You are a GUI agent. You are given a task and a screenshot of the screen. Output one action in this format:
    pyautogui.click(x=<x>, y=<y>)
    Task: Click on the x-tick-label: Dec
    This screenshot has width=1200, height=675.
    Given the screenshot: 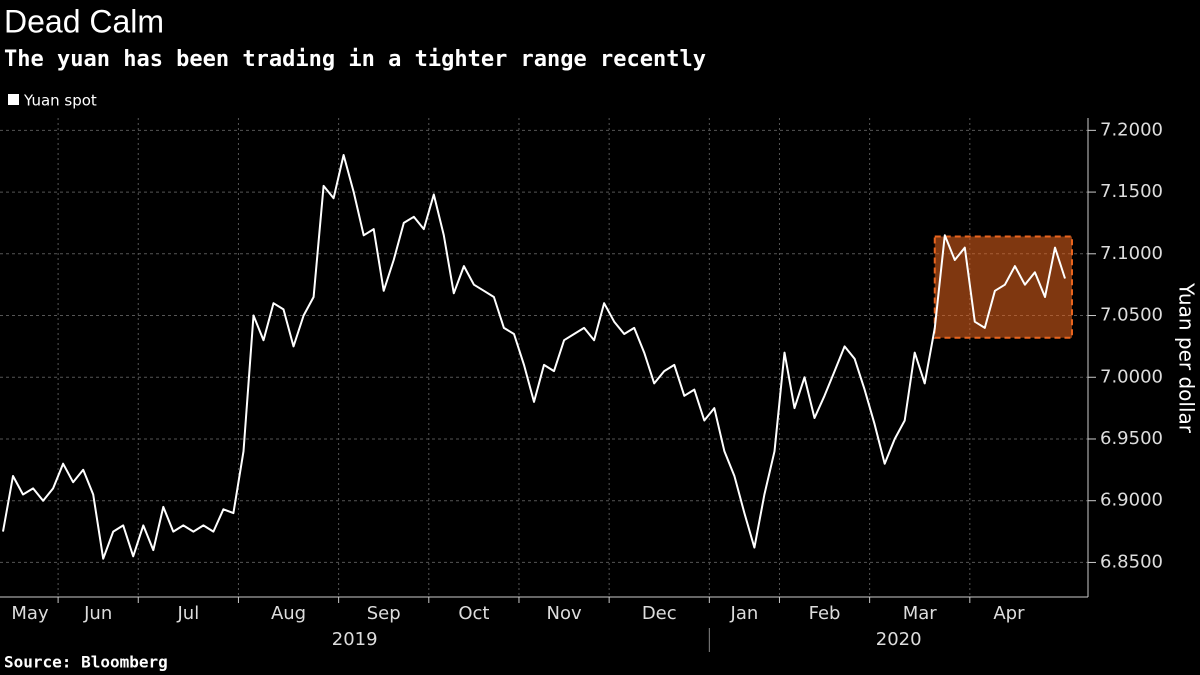 What is the action you would take?
    pyautogui.click(x=659, y=613)
    